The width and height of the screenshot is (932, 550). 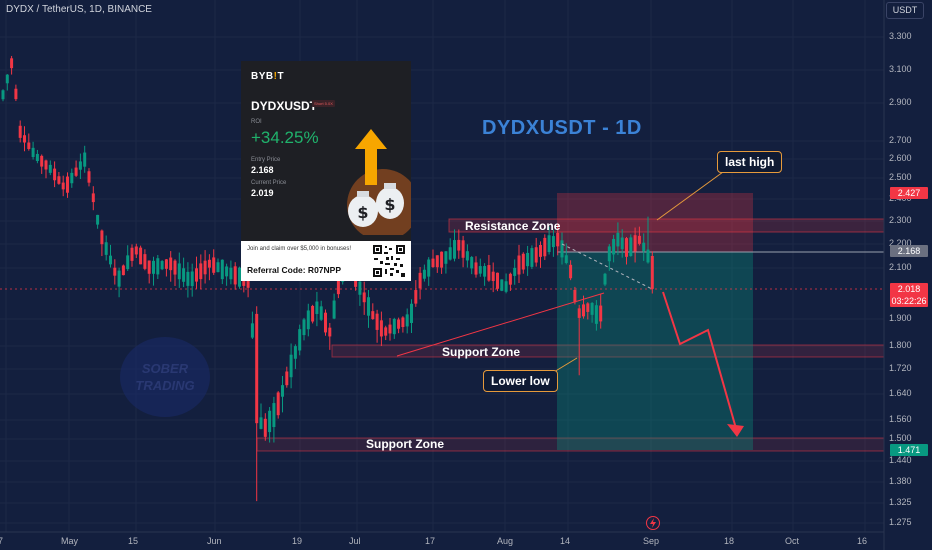 I want to click on last-high-callout: last high, so click(x=750, y=162).